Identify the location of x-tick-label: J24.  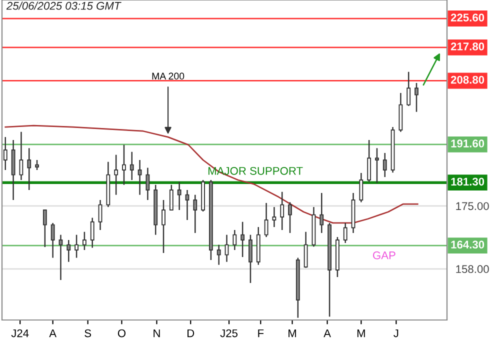
(20, 333).